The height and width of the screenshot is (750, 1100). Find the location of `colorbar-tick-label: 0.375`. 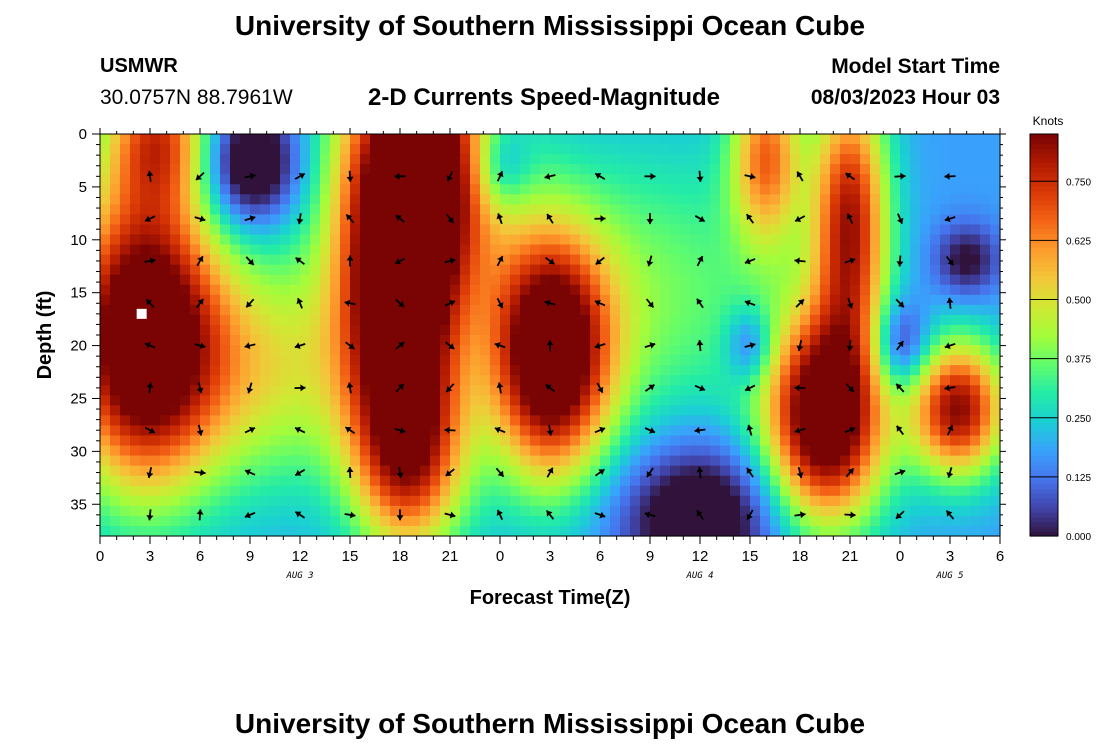

colorbar-tick-label: 0.375 is located at coordinates (1078, 360).